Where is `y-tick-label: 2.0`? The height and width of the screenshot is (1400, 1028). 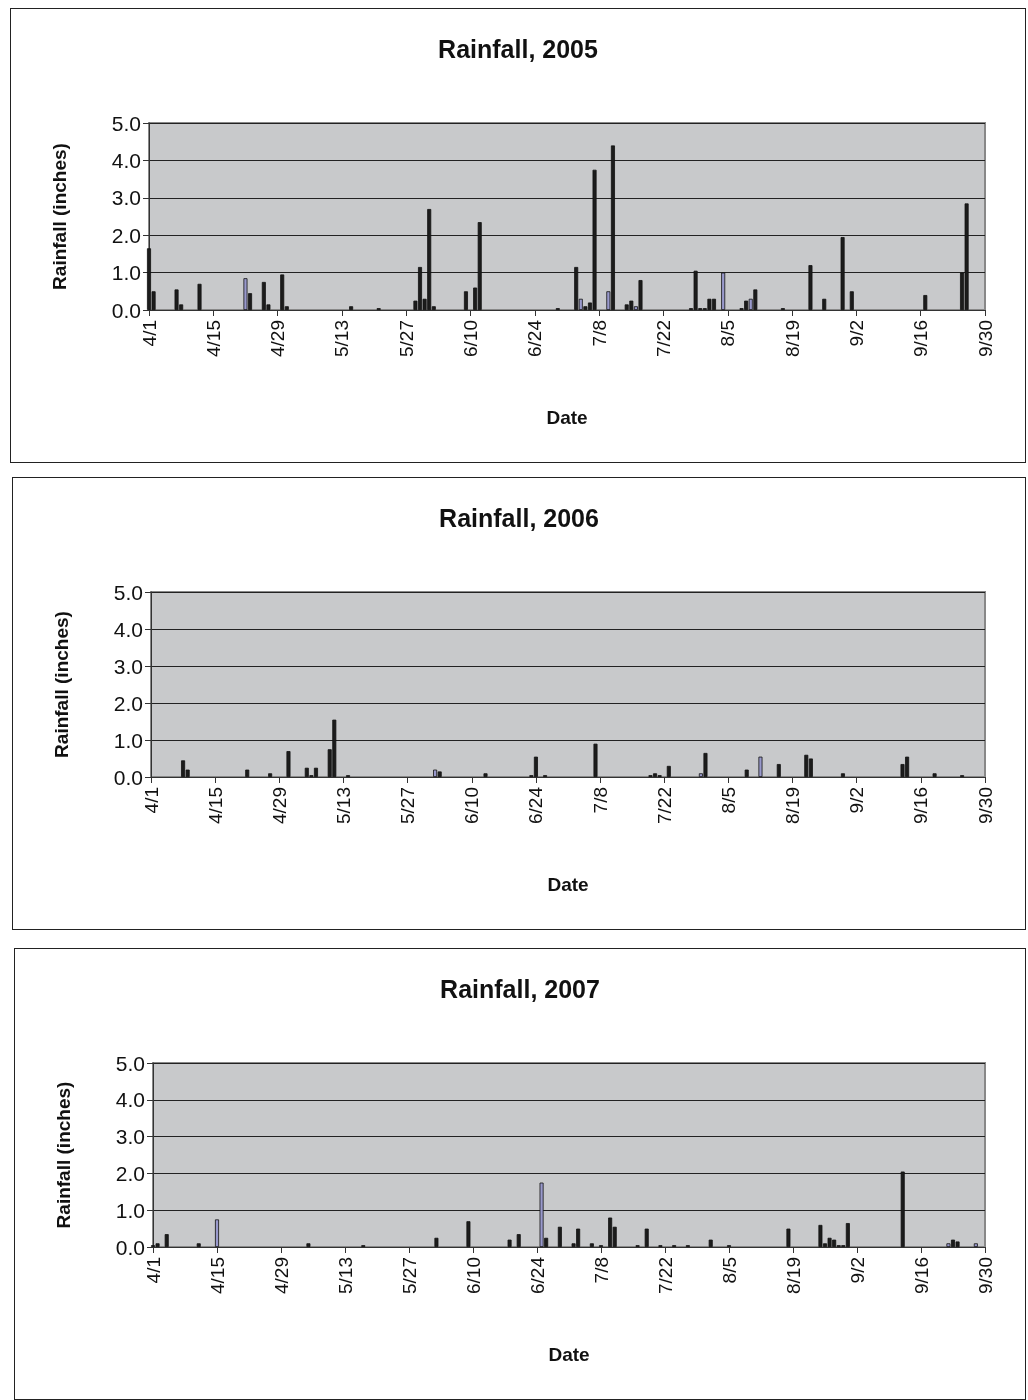
y-tick-label: 2.0 is located at coordinates (130, 1173).